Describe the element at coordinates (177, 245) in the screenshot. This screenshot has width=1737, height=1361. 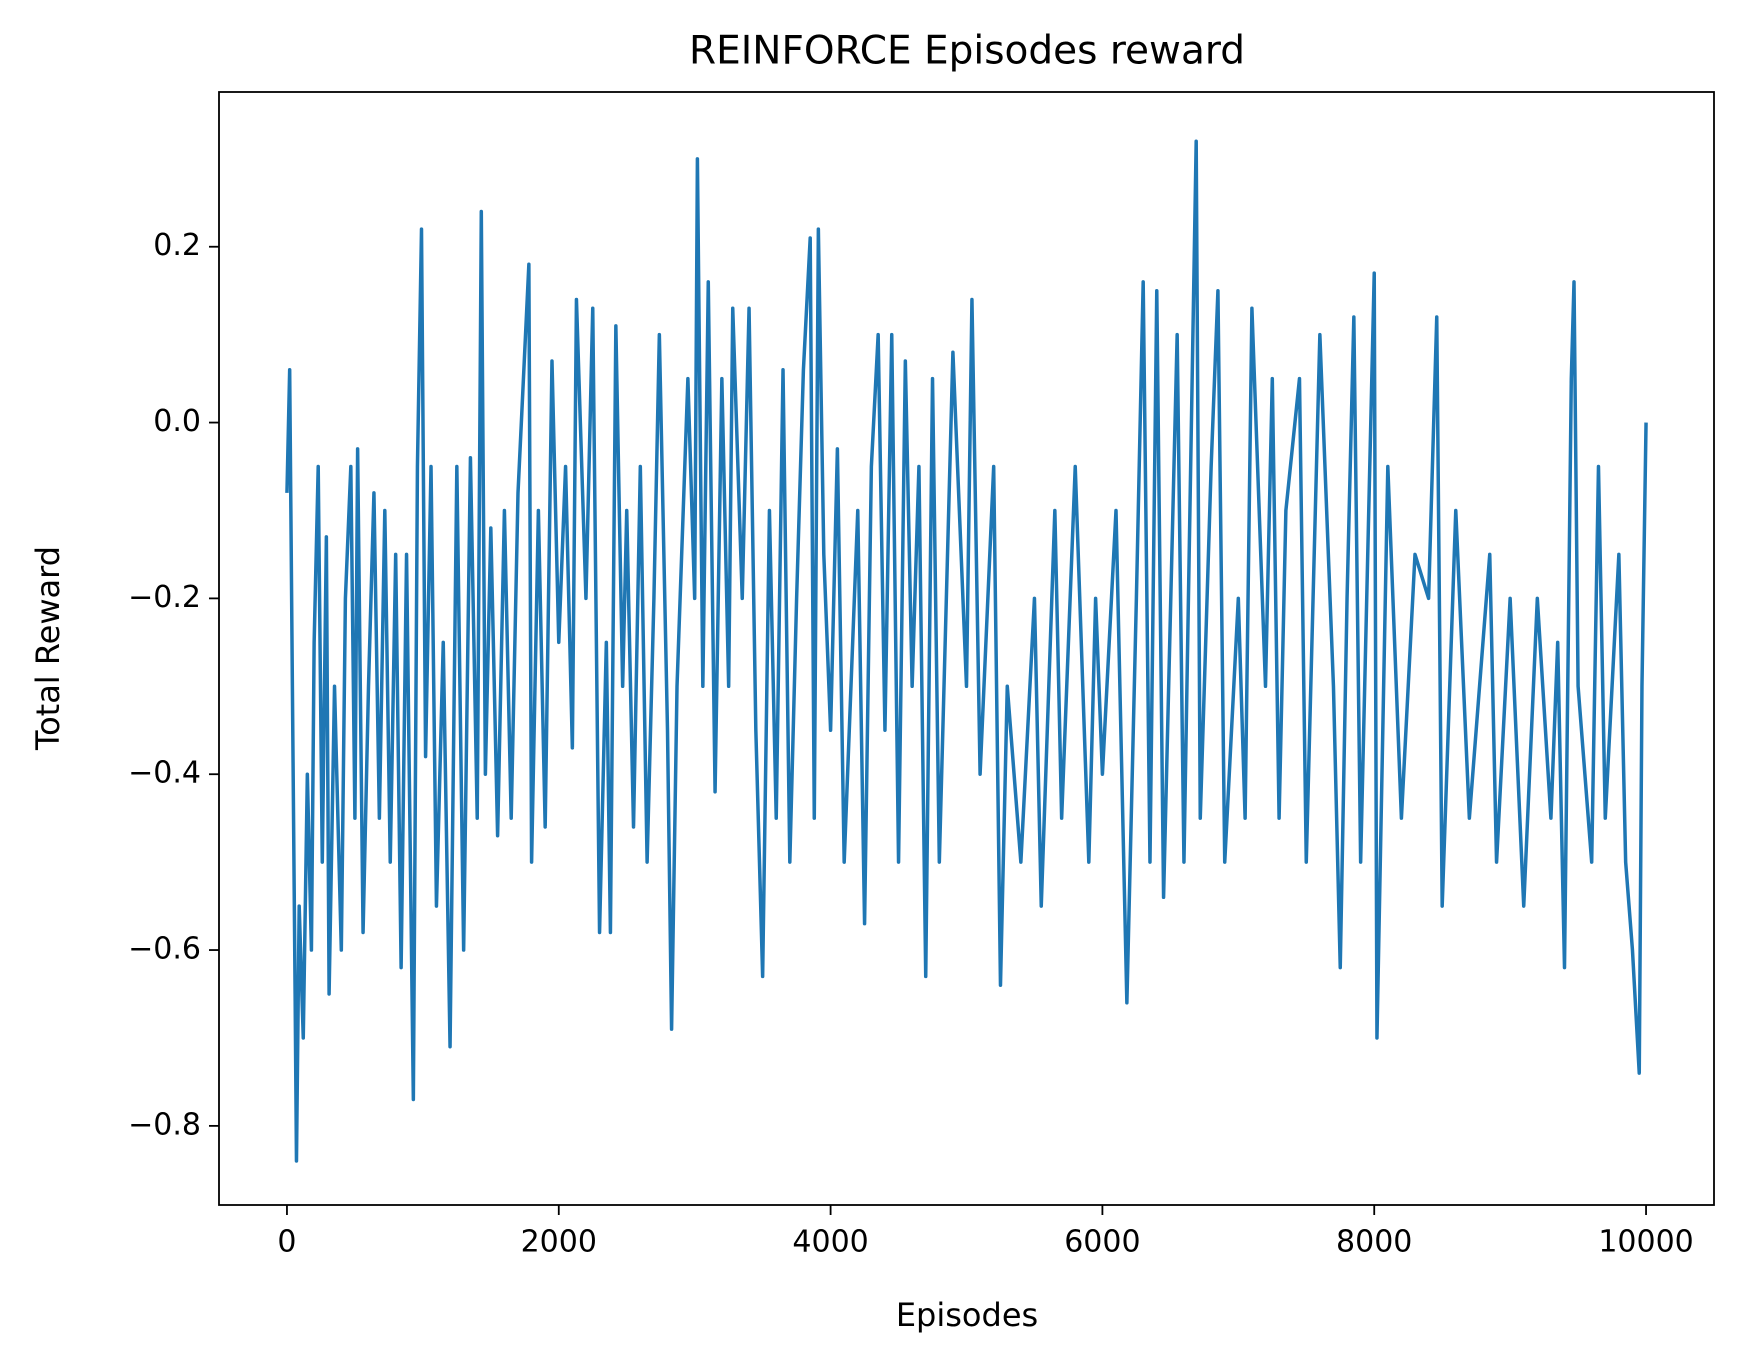
I see `y-tick-label: 0.2` at that location.